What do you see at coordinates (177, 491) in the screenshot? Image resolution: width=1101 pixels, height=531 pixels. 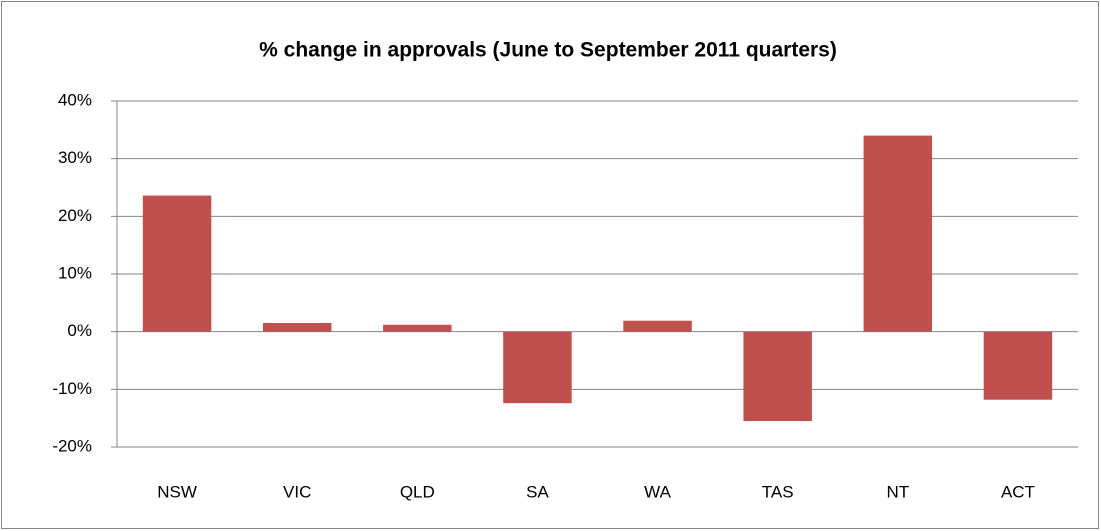 I see `x-tick-label: NSW` at bounding box center [177, 491].